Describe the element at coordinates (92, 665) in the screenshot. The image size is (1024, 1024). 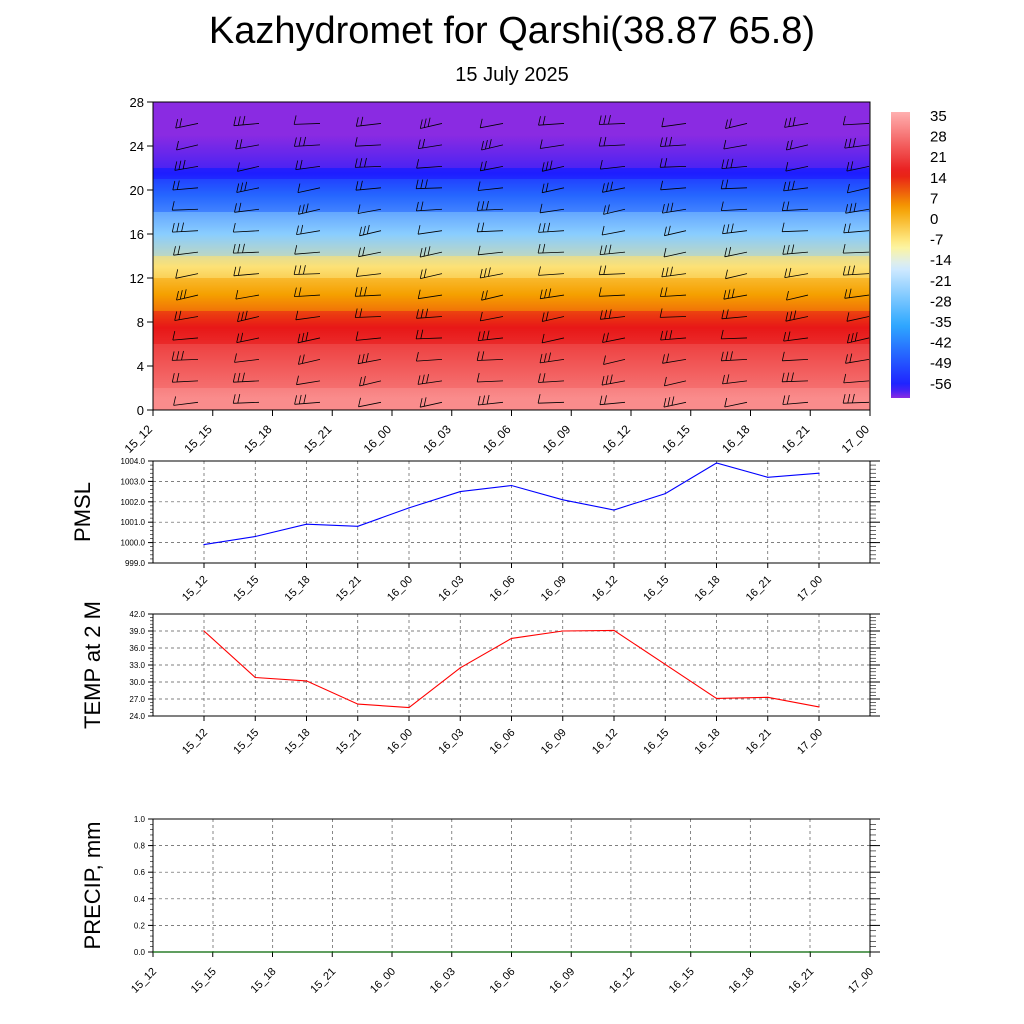
I see `axis-title: TEMP at 2 M` at that location.